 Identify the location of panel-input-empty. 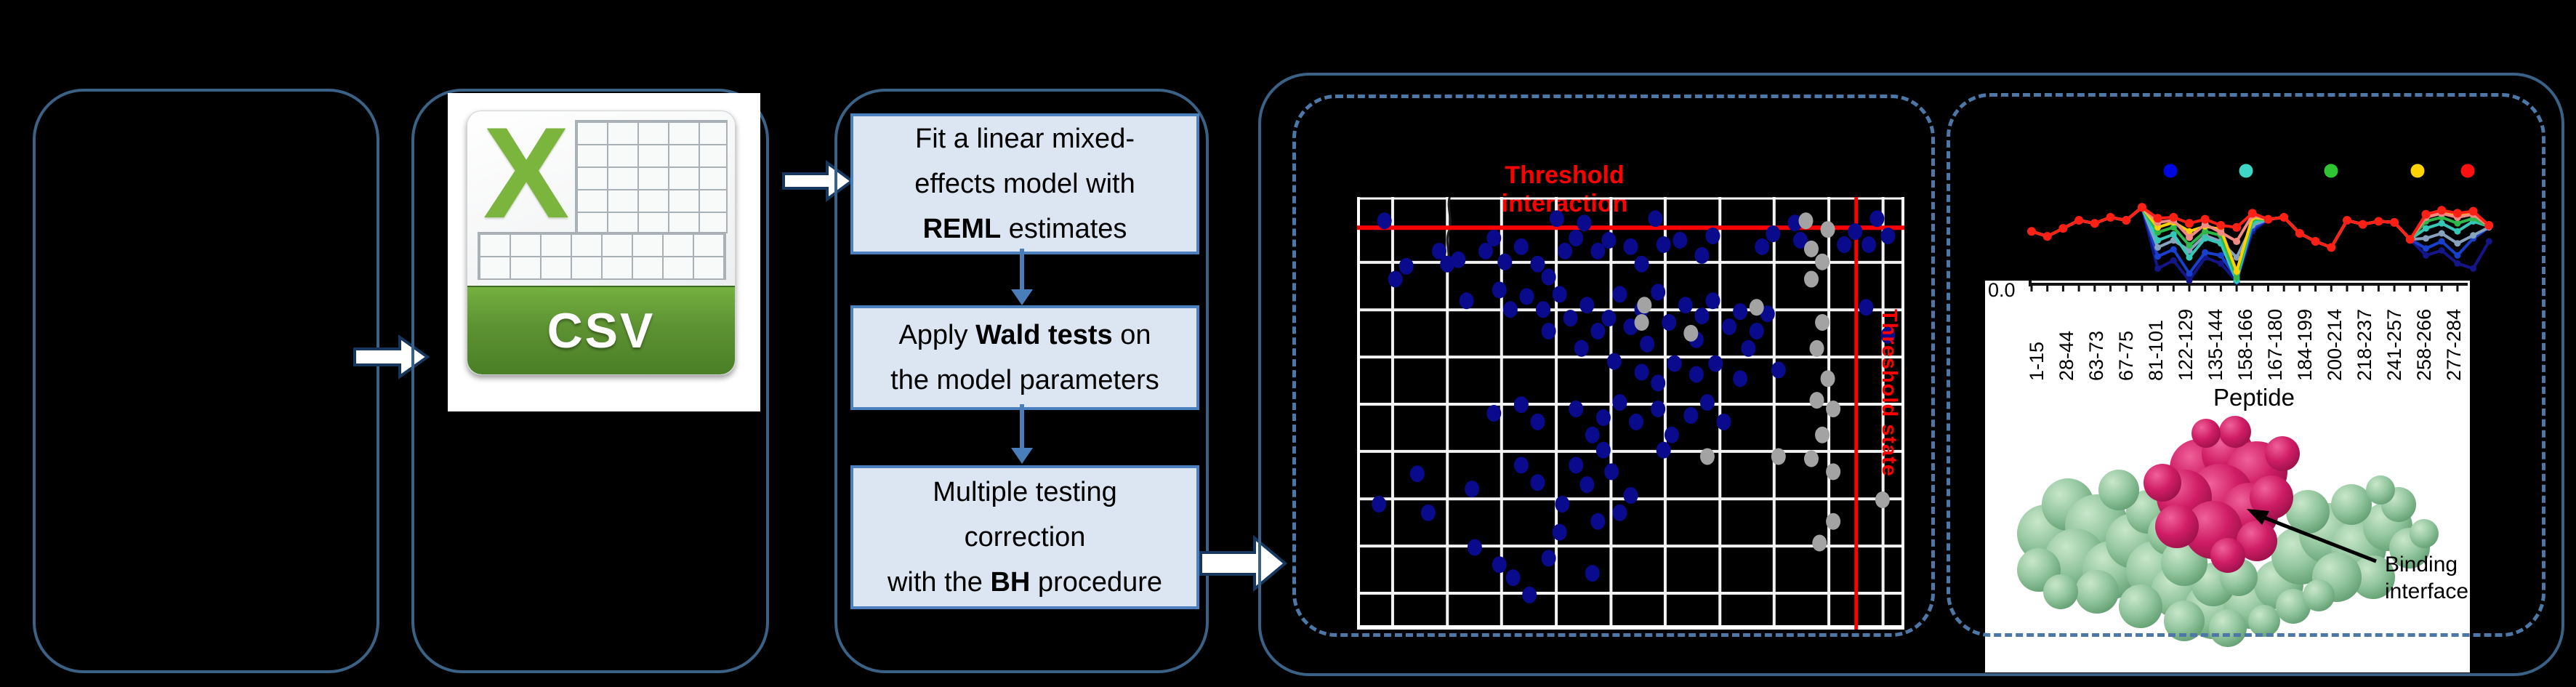
(206, 381).